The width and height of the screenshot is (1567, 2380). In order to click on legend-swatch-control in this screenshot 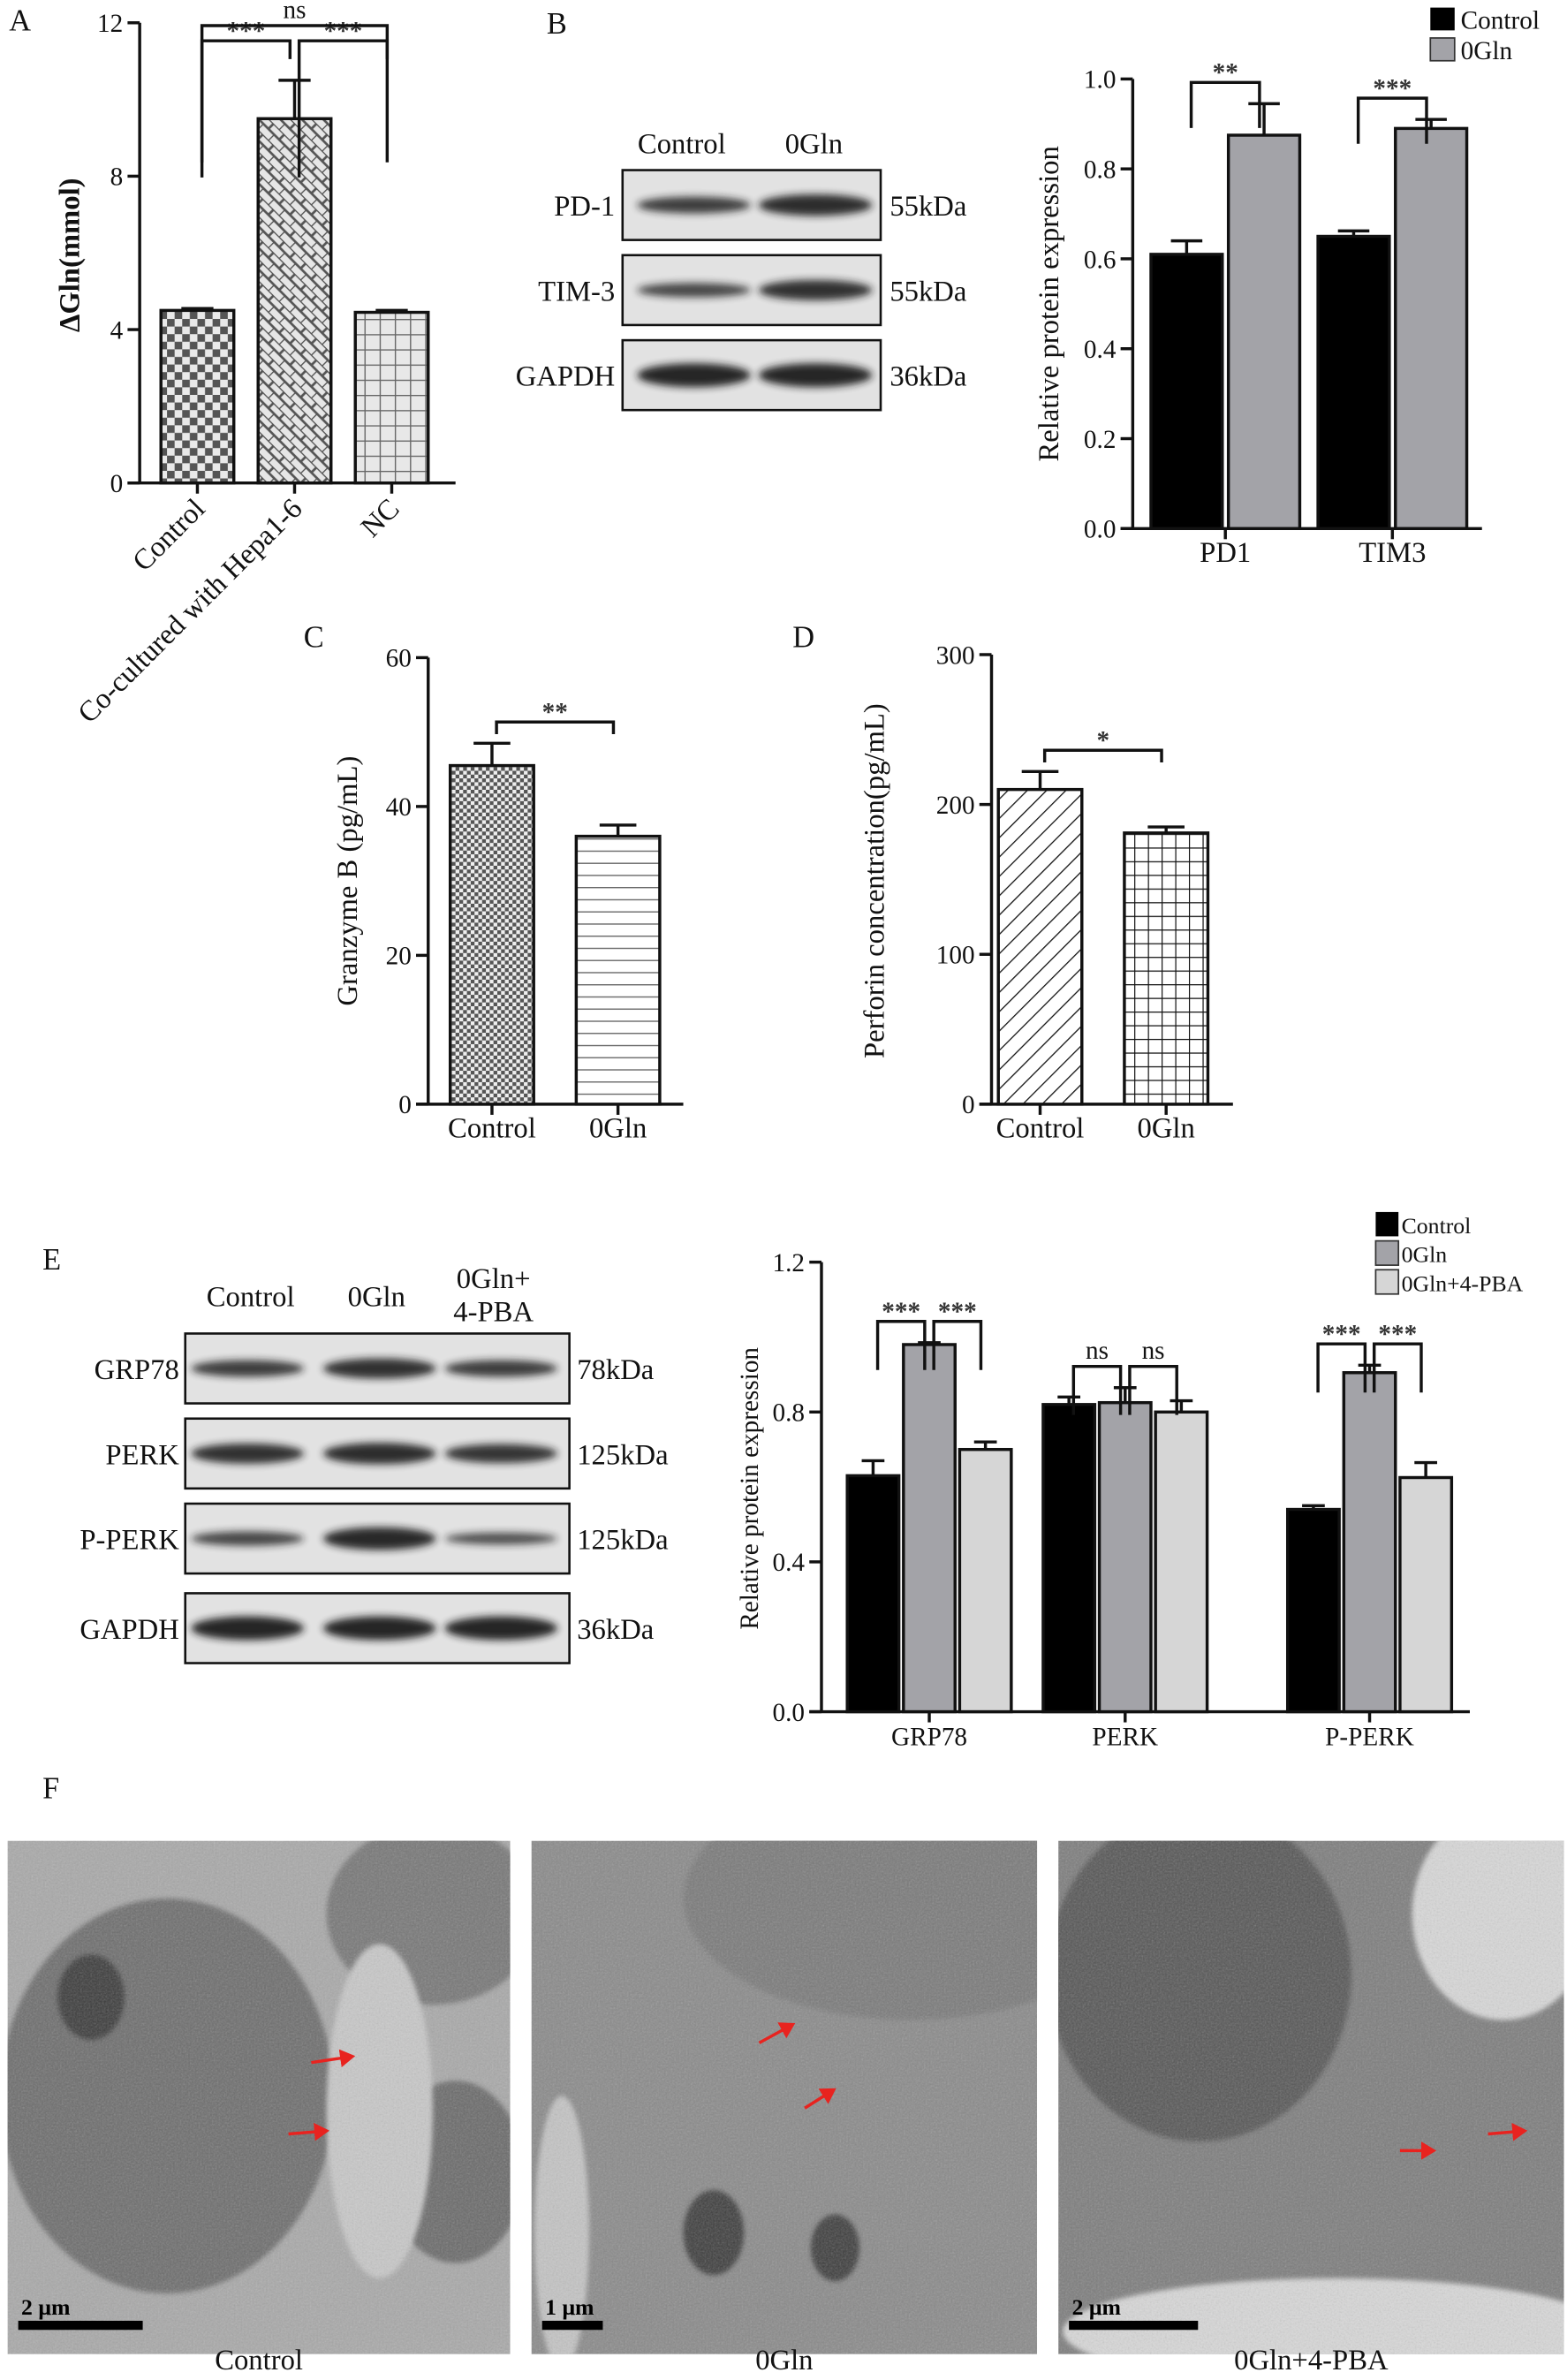, I will do `click(1387, 1224)`.